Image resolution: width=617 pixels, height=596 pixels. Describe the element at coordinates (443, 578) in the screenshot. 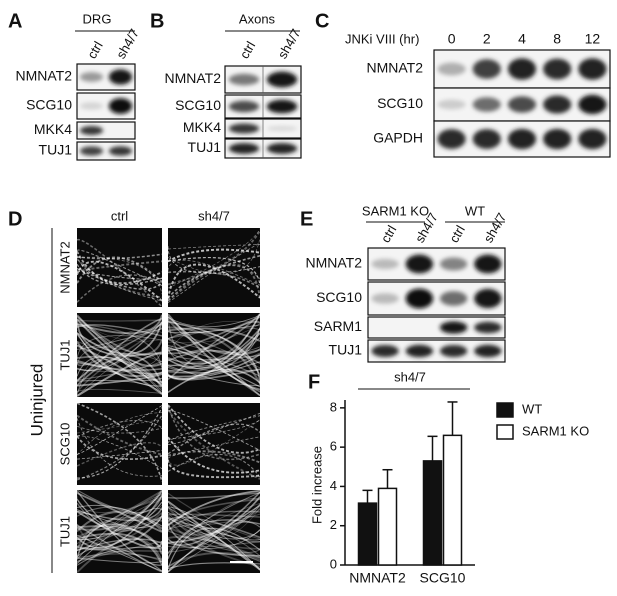

I see `x-tick-label: SCG10` at that location.